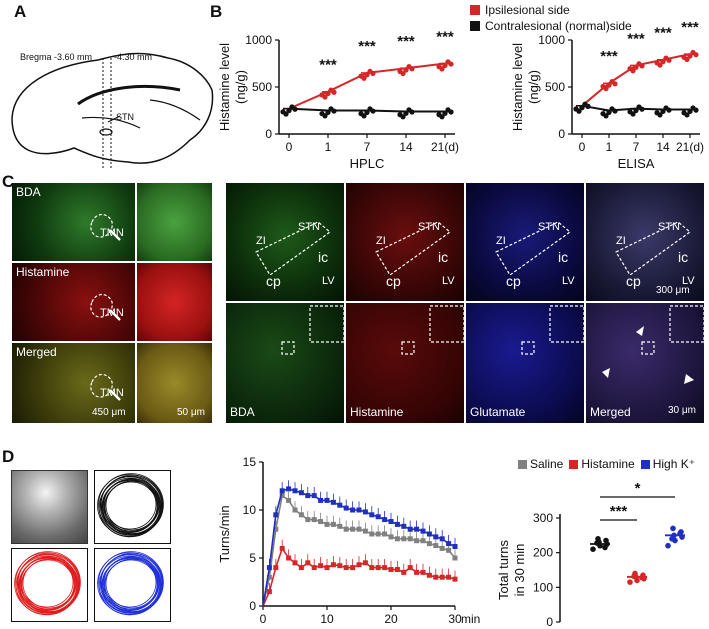  Describe the element at coordinates (522, 464) in the screenshot. I see `legend-swatch-saline` at that location.